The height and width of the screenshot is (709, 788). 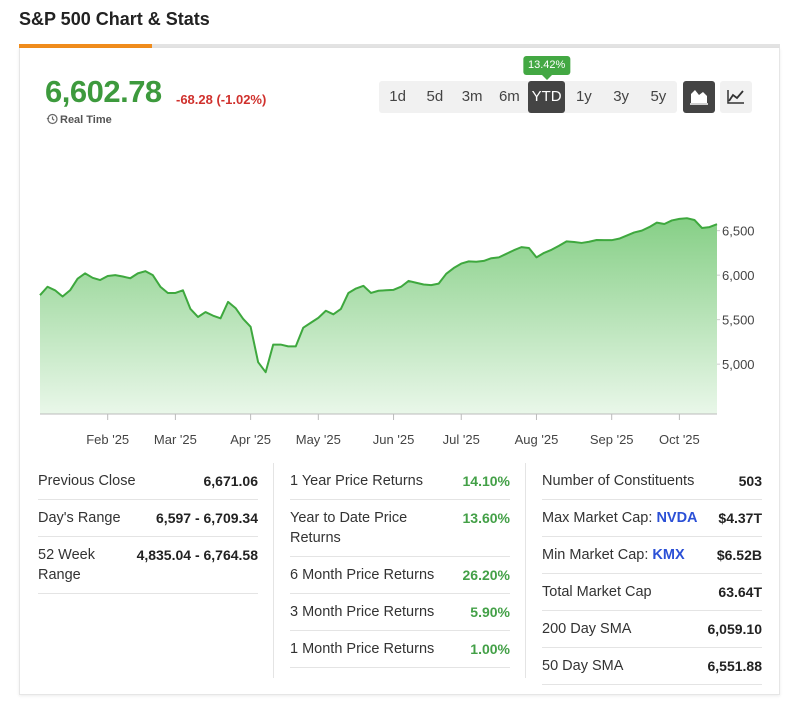 What do you see at coordinates (658, 96) in the screenshot?
I see `range-button: 5y` at bounding box center [658, 96].